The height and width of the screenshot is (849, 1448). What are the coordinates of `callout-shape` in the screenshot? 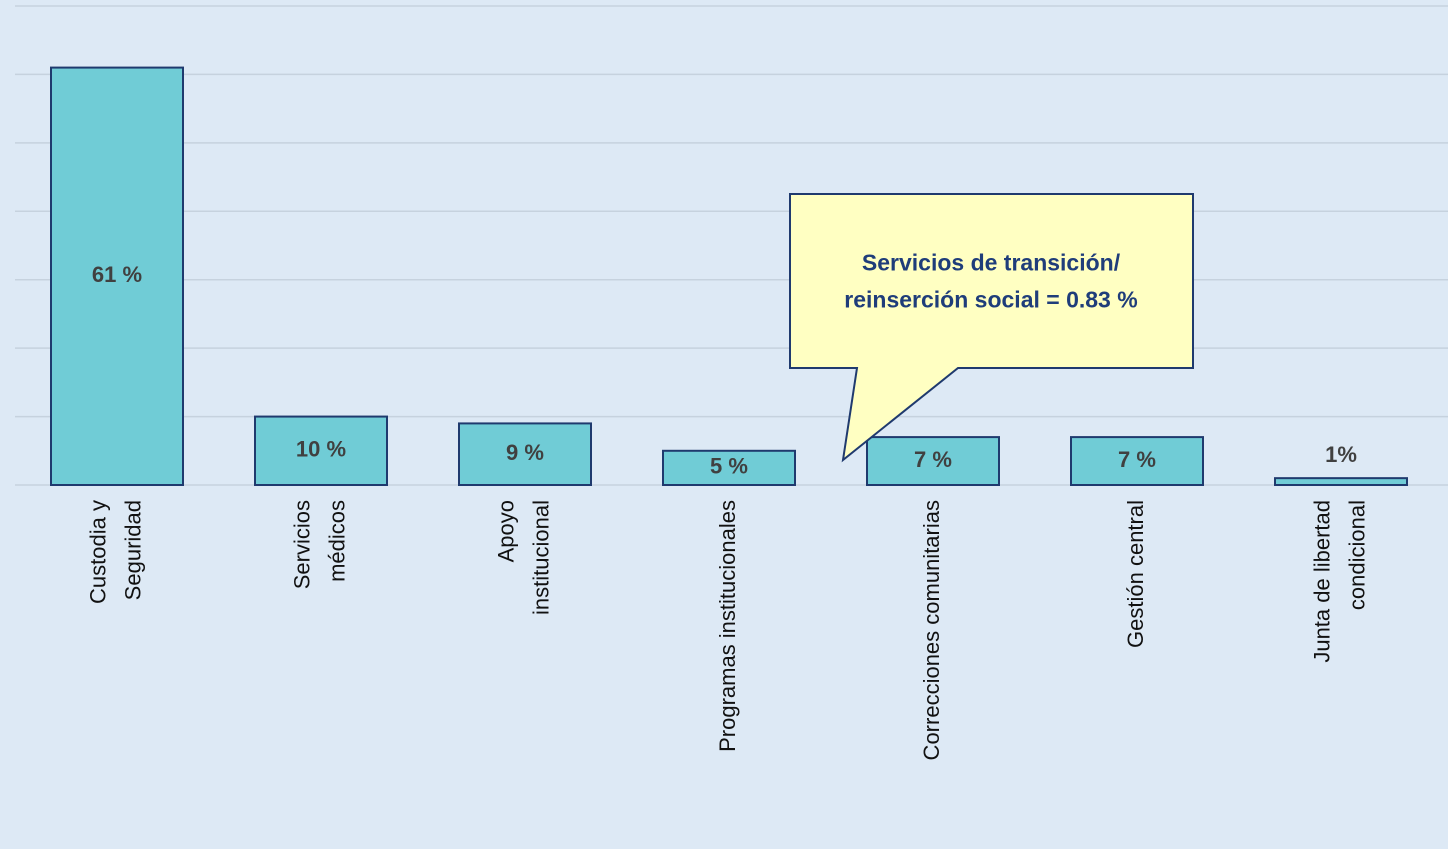 It's located at (991, 328).